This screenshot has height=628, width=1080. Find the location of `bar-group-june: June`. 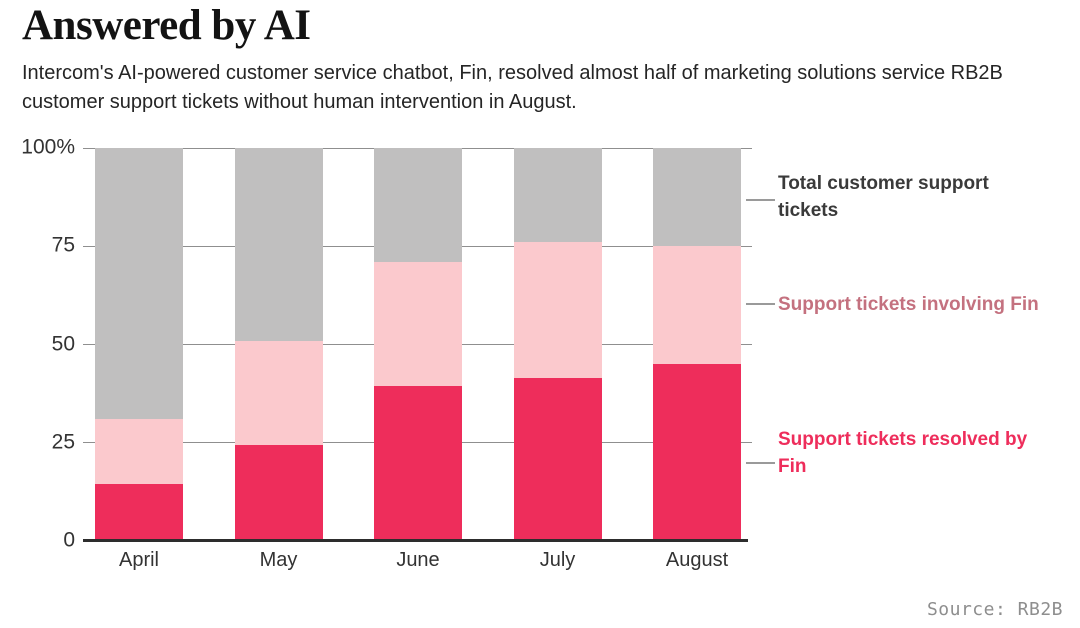

bar-group-june: June is located at coordinates (418, 359).